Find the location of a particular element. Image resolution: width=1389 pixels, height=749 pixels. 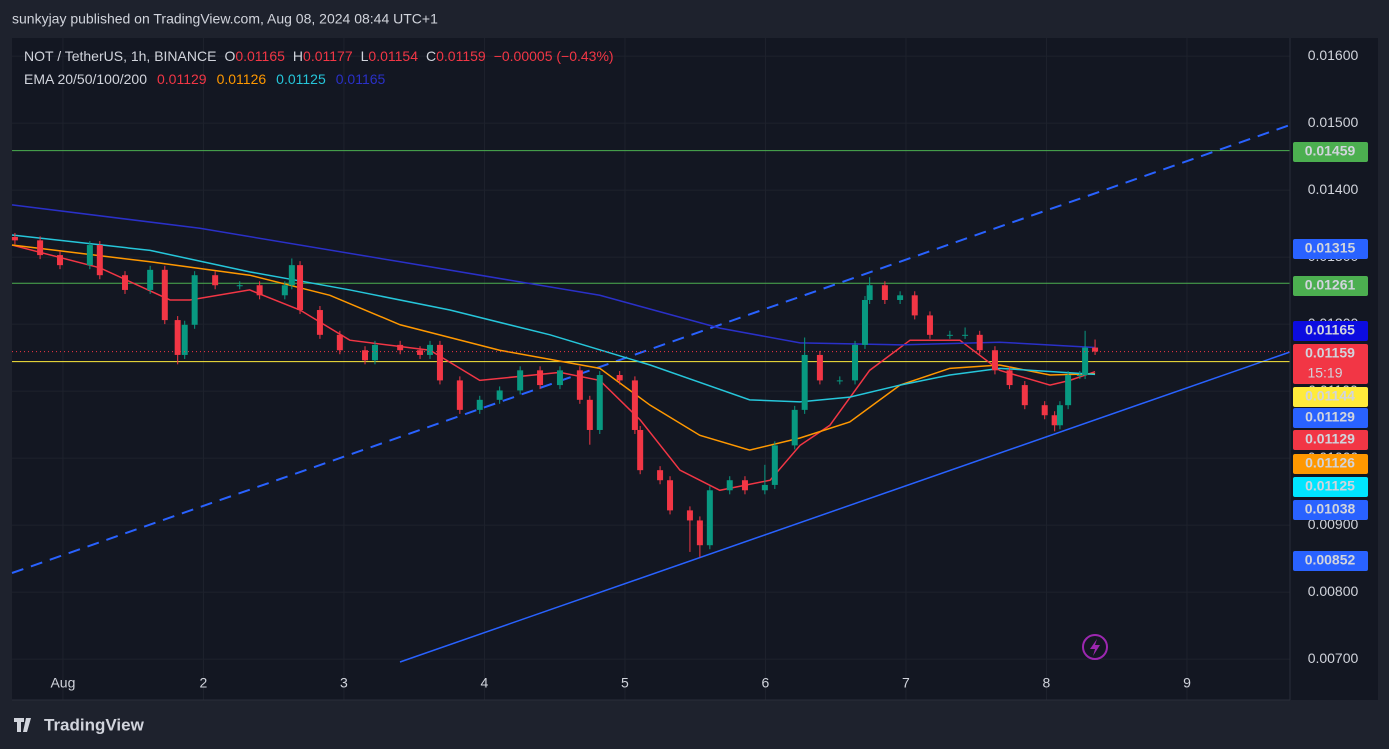

alert-icon is located at coordinates (1095, 647).